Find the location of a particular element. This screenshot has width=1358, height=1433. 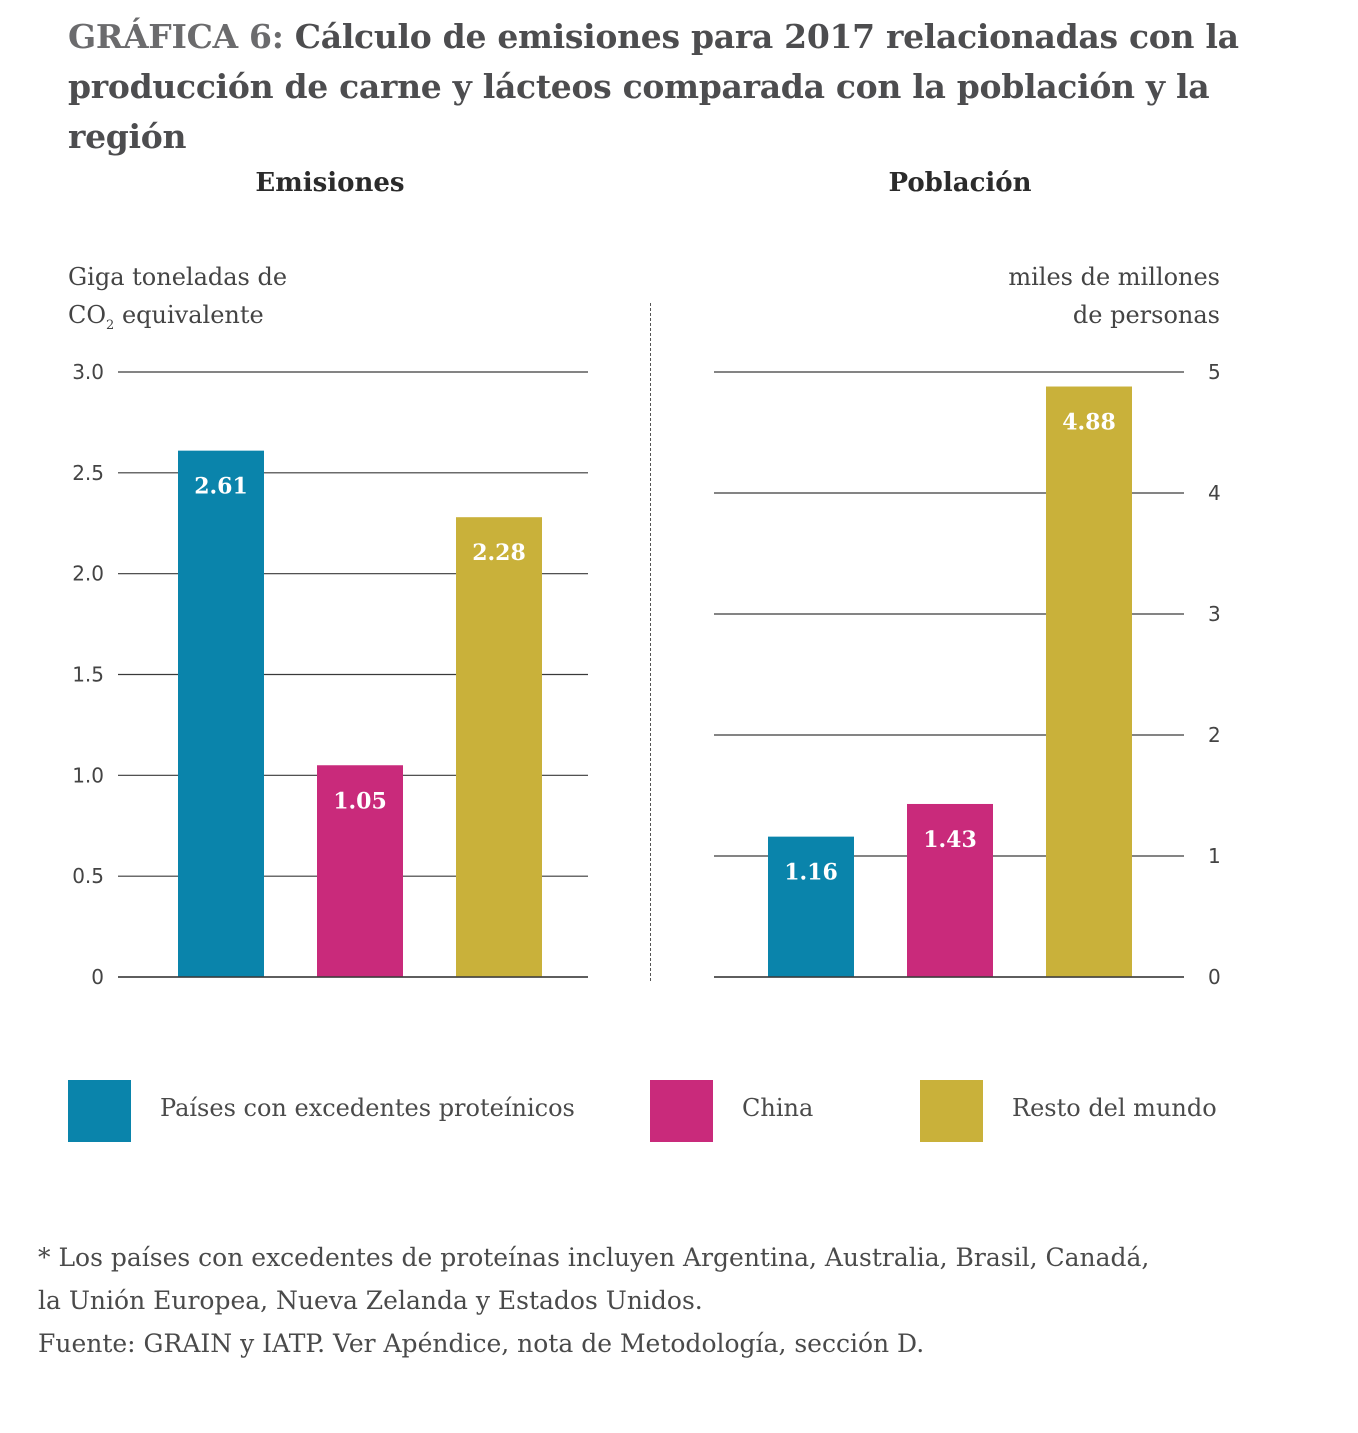

chart-title-lead: GRÁFICA 6: is located at coordinates (176, 36).